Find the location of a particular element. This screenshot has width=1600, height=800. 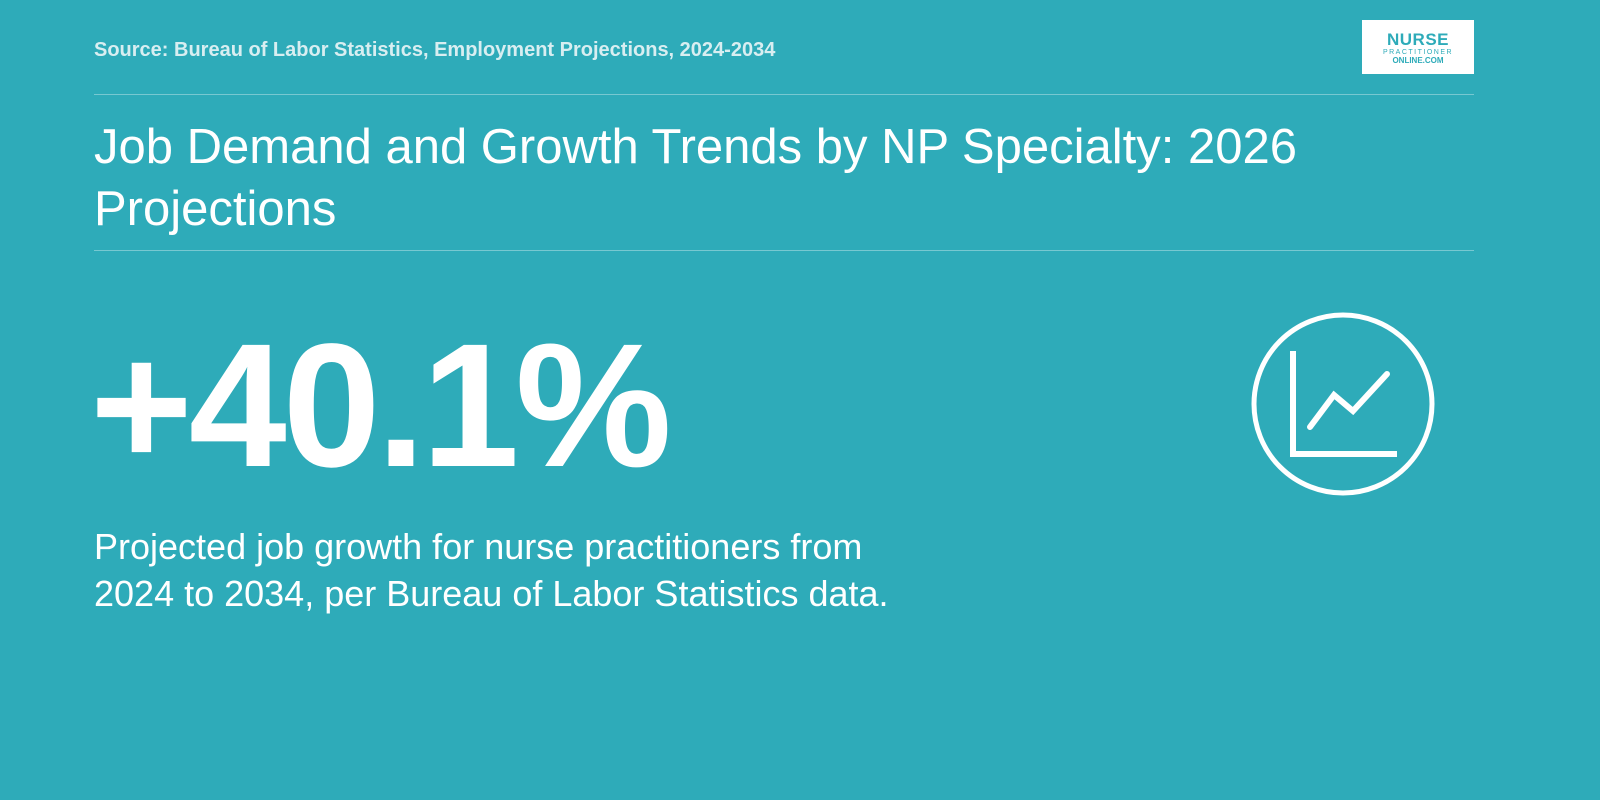

icon-axes is located at coordinates (1343, 404).